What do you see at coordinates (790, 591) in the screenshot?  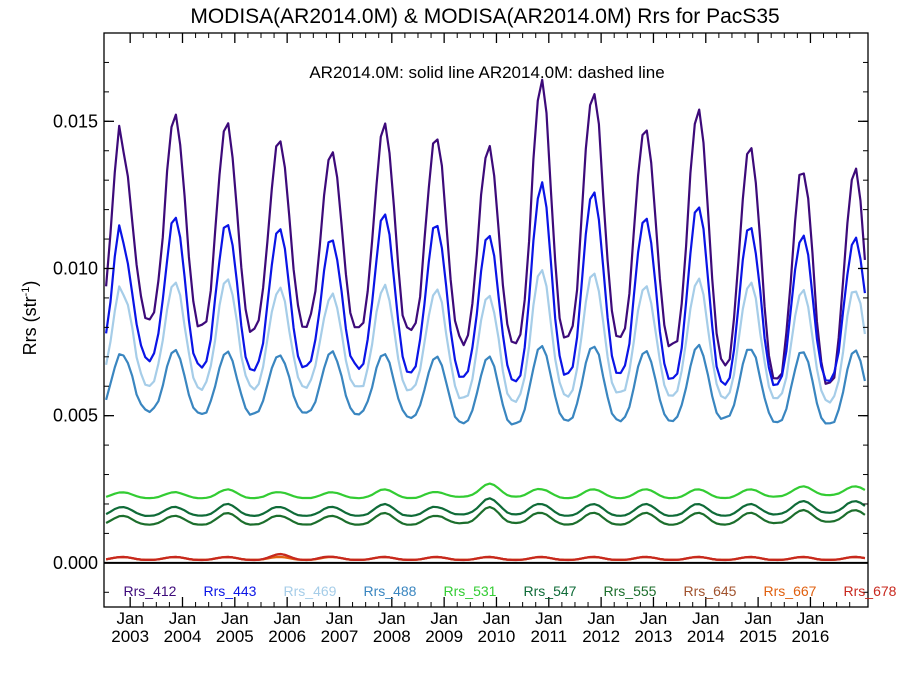 I see `legend-item-rrs-667: Rrs_667` at bounding box center [790, 591].